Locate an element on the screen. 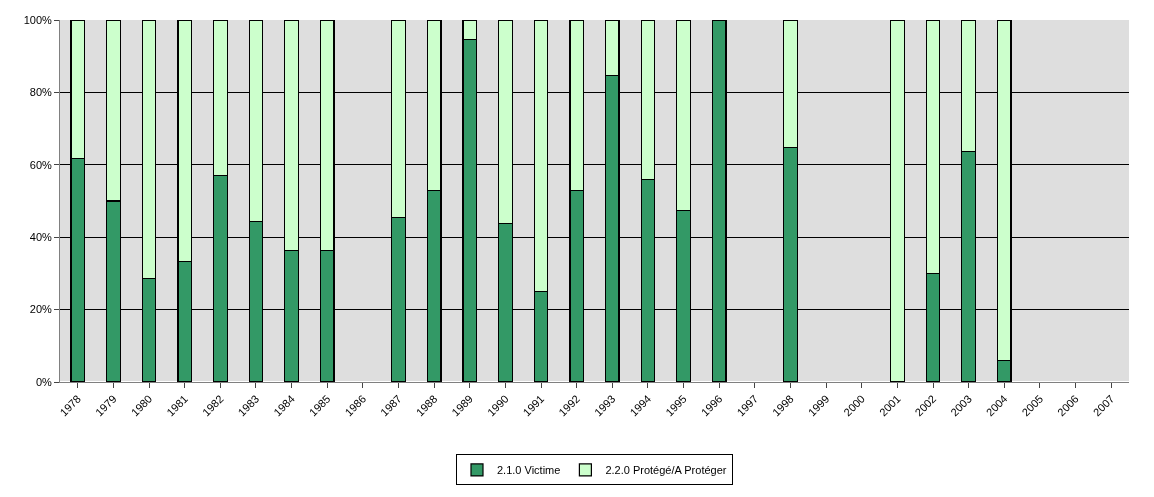 The height and width of the screenshot is (497, 1154). y-tick-label: 40% is located at coordinates (40, 237).